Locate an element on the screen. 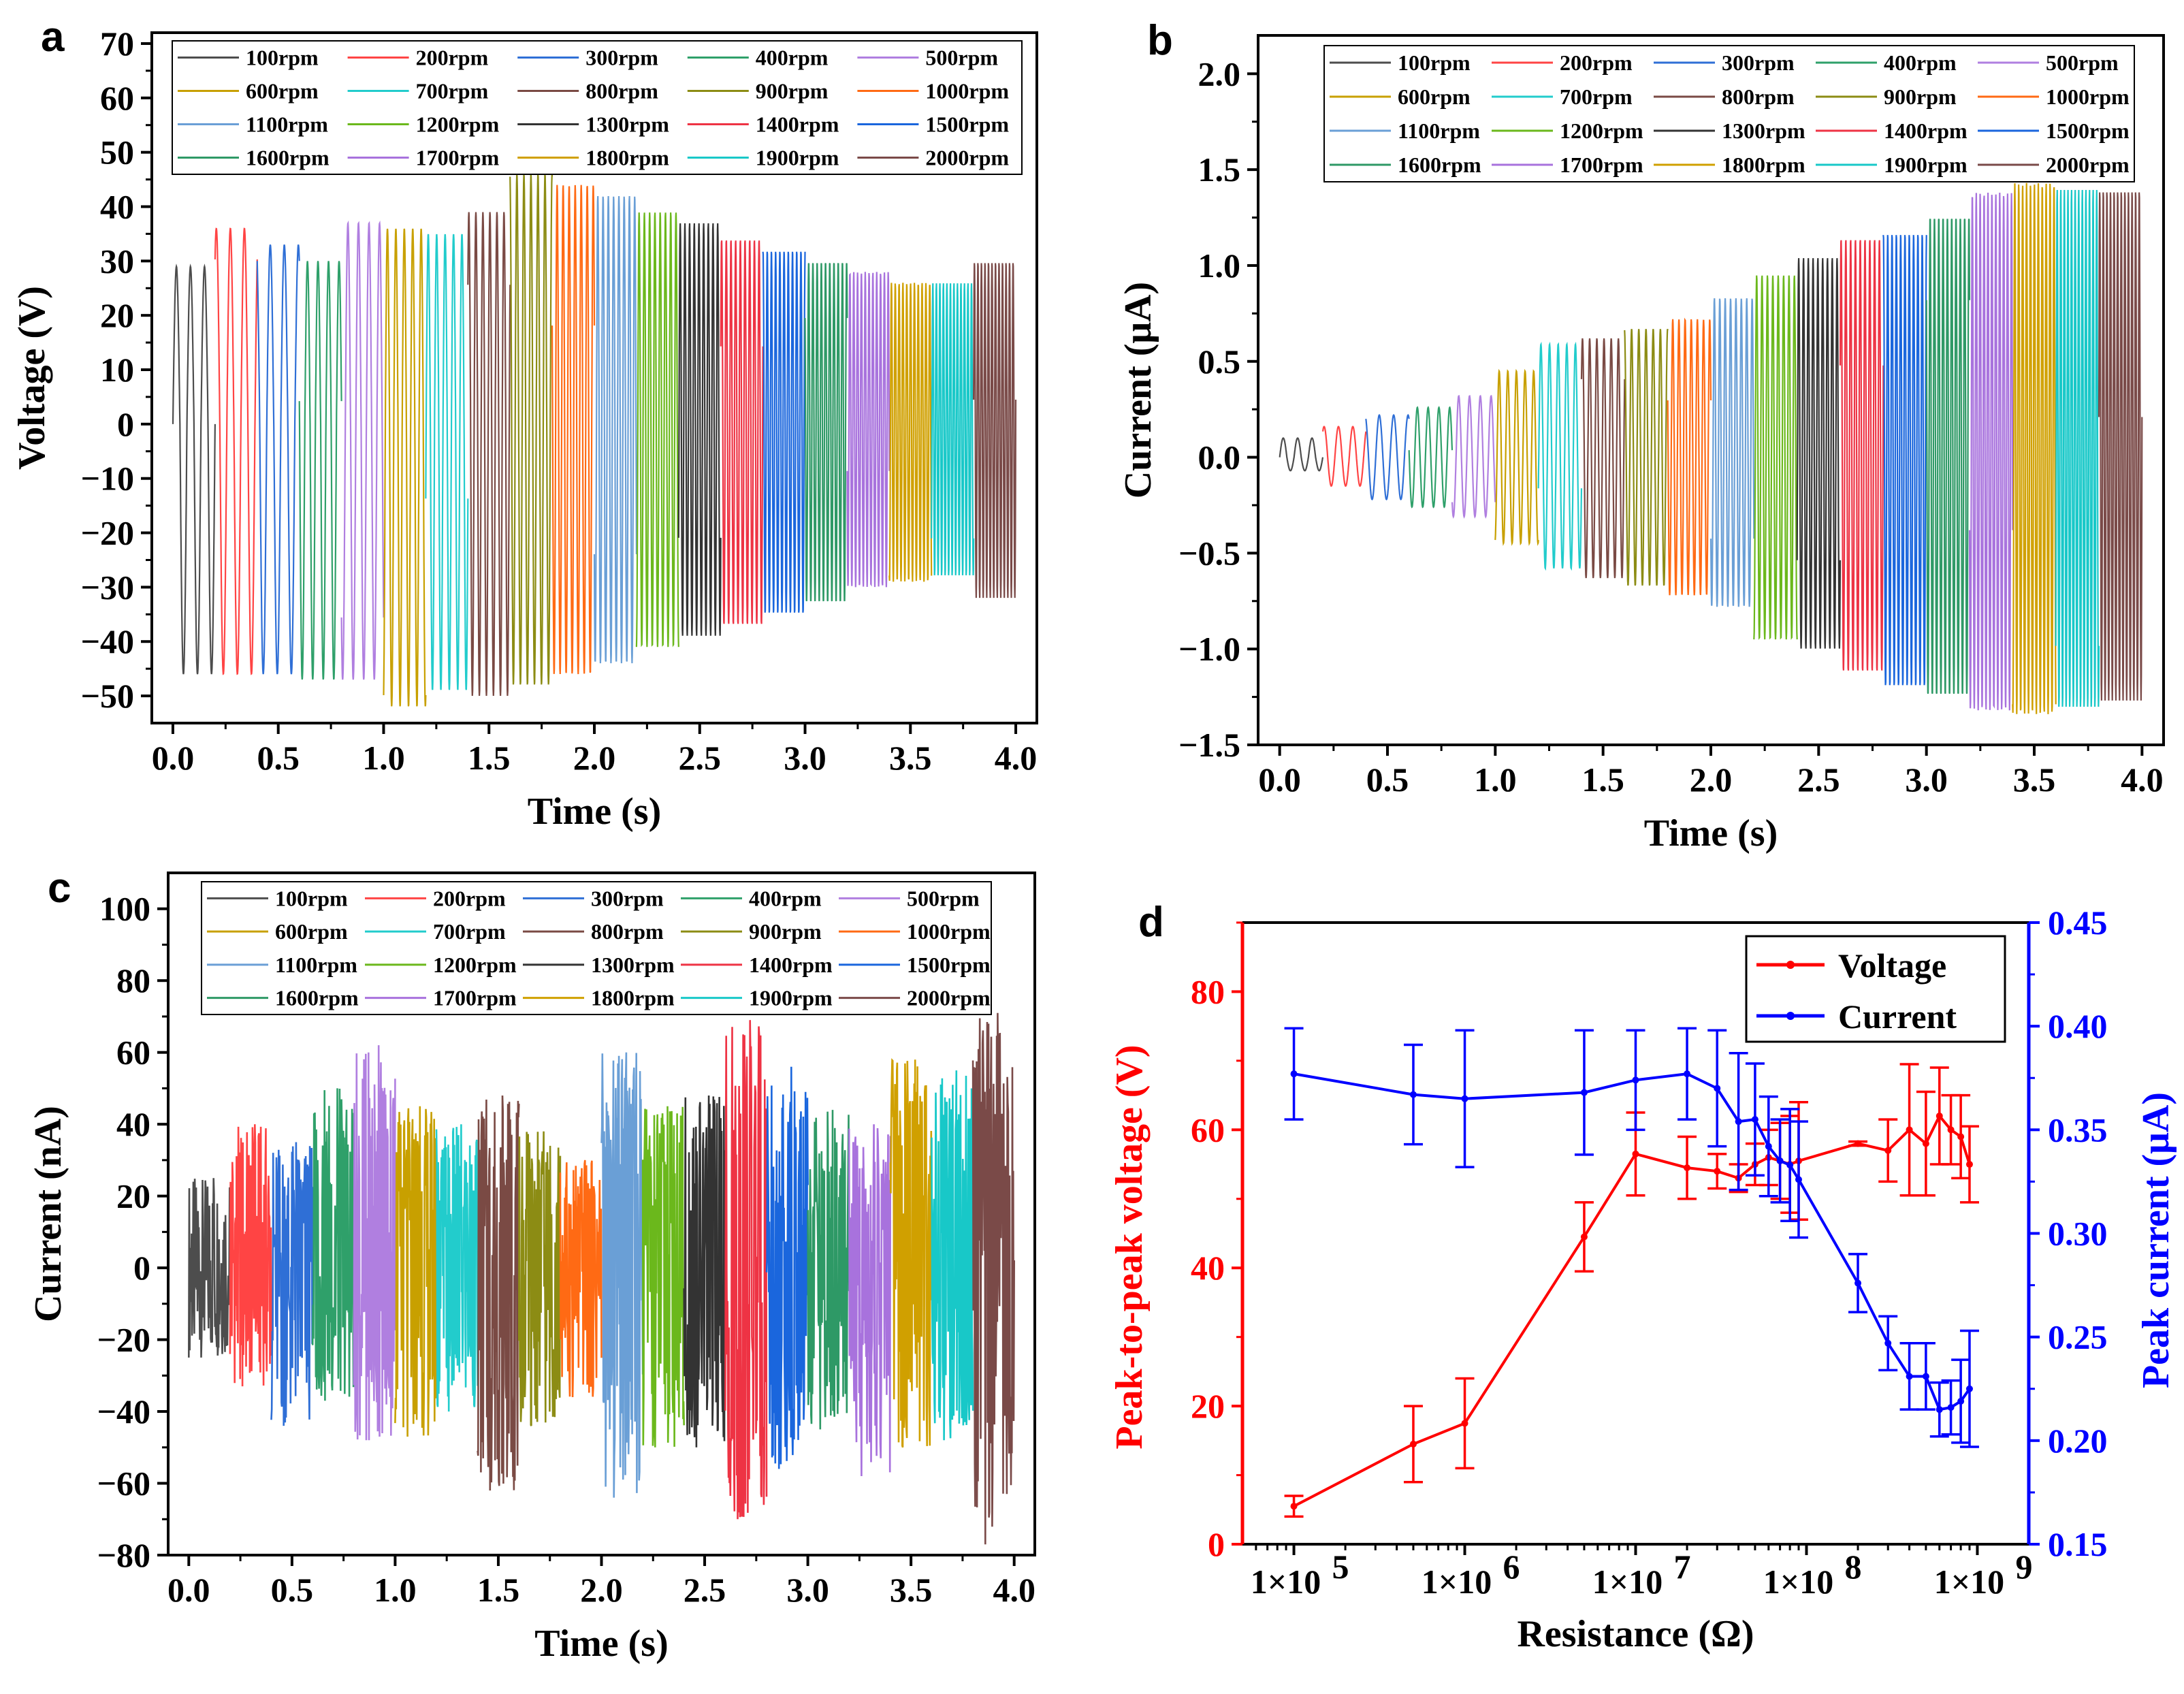 The width and height of the screenshot is (2184, 1694). y2-axis-label: Peak current (μA) is located at coordinates (2156, 1240).